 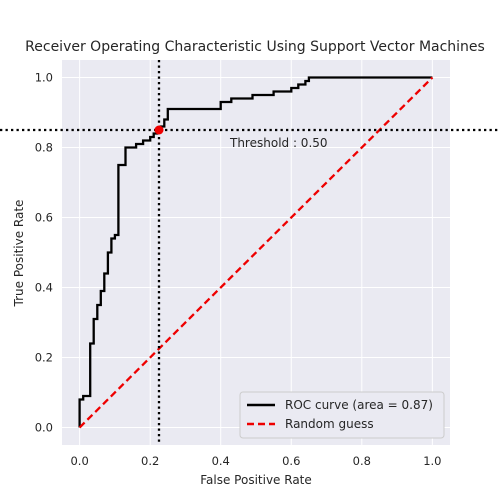 What do you see at coordinates (44, 78) in the screenshot?
I see `y-tick-label: 1.0` at bounding box center [44, 78].